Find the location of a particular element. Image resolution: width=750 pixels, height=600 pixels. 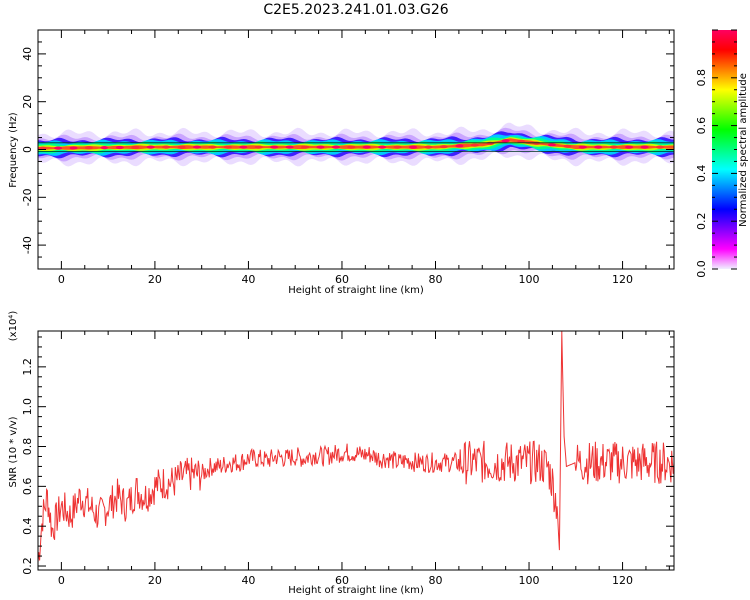

y-tick-label: 0 is located at coordinates (27, 149).